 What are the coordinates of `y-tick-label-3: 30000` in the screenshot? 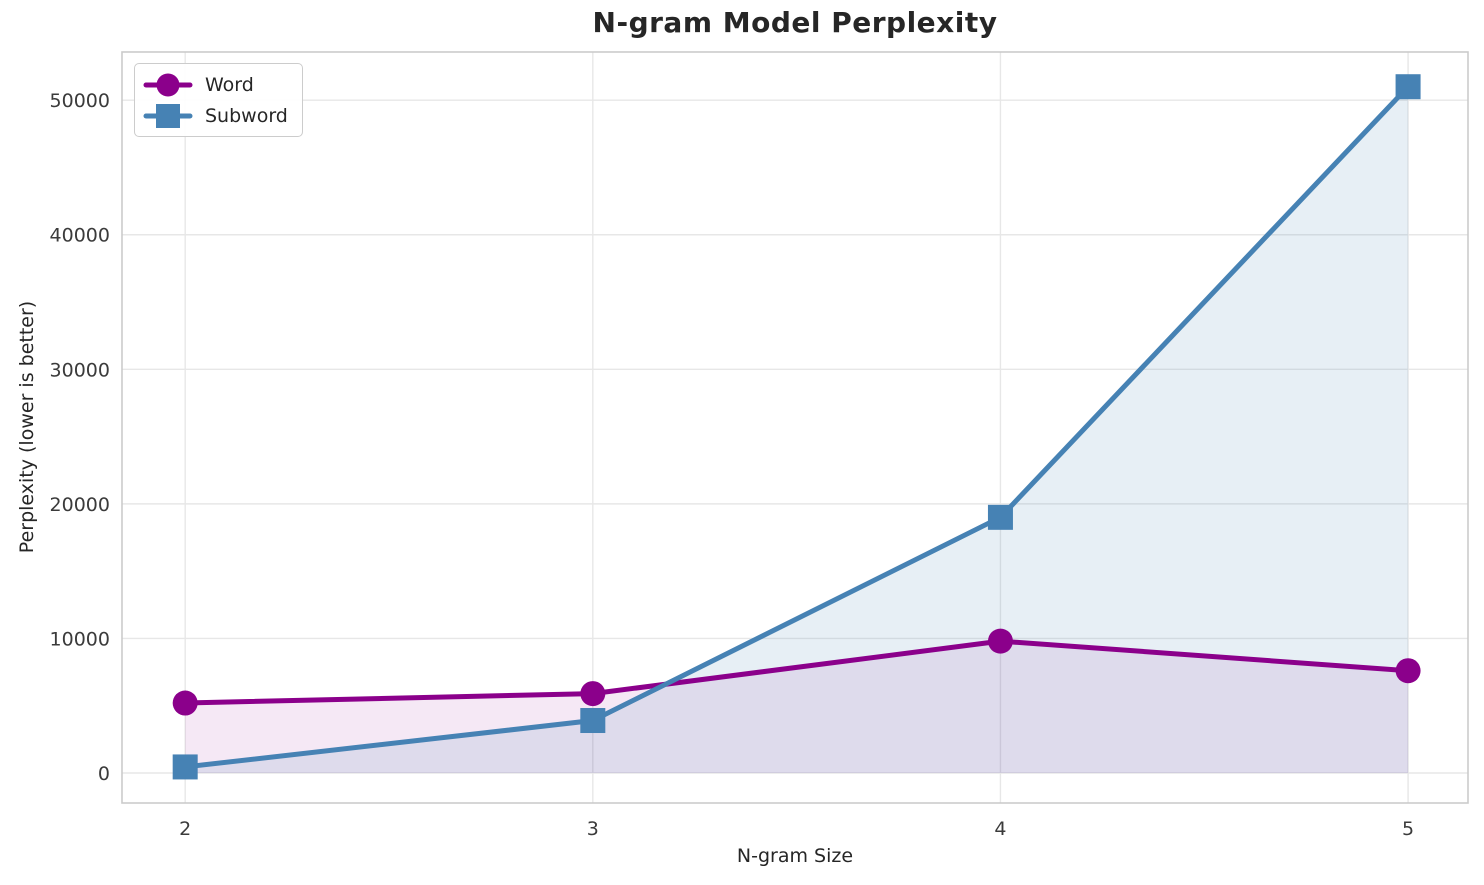 It's located at (80, 370).